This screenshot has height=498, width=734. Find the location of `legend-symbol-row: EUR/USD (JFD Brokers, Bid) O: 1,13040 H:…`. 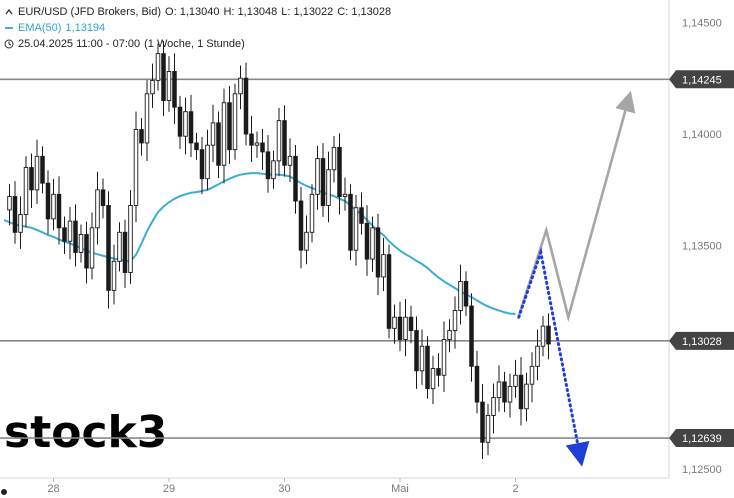

legend-symbol-row: EUR/USD (JFD Brokers, Bid) O: 1,13040 H:… is located at coordinates (197, 12).